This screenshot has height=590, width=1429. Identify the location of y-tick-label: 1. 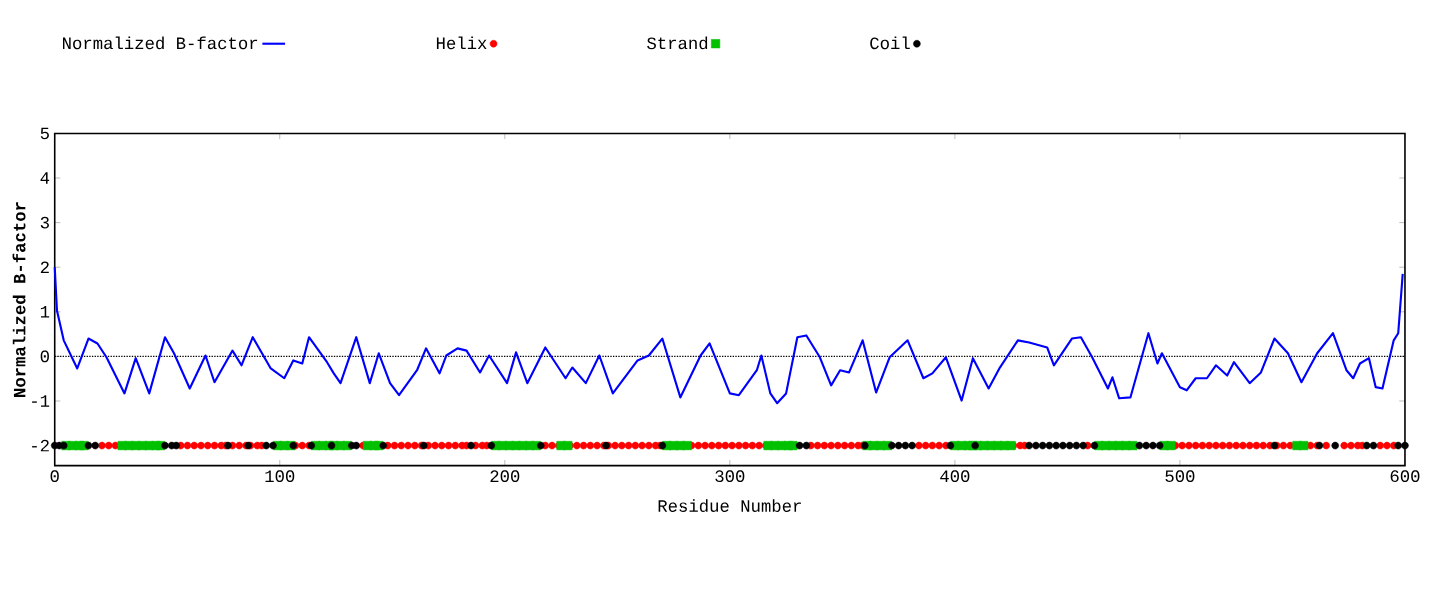
(45, 312).